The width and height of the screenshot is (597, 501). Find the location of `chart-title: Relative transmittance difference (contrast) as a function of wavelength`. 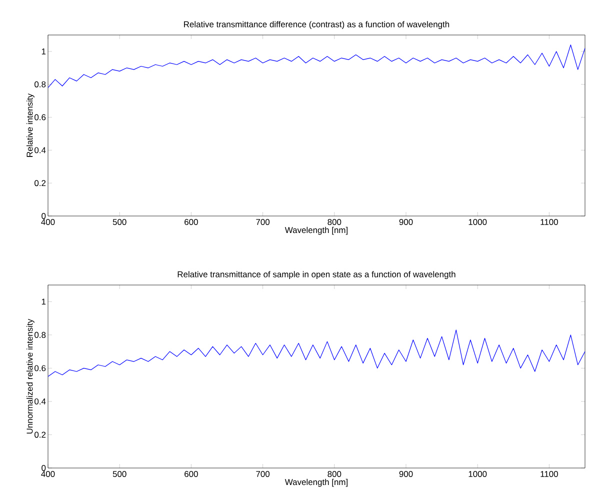

chart-title: Relative transmittance difference (contrast) as a function of wavelength is located at coordinates (317, 25).